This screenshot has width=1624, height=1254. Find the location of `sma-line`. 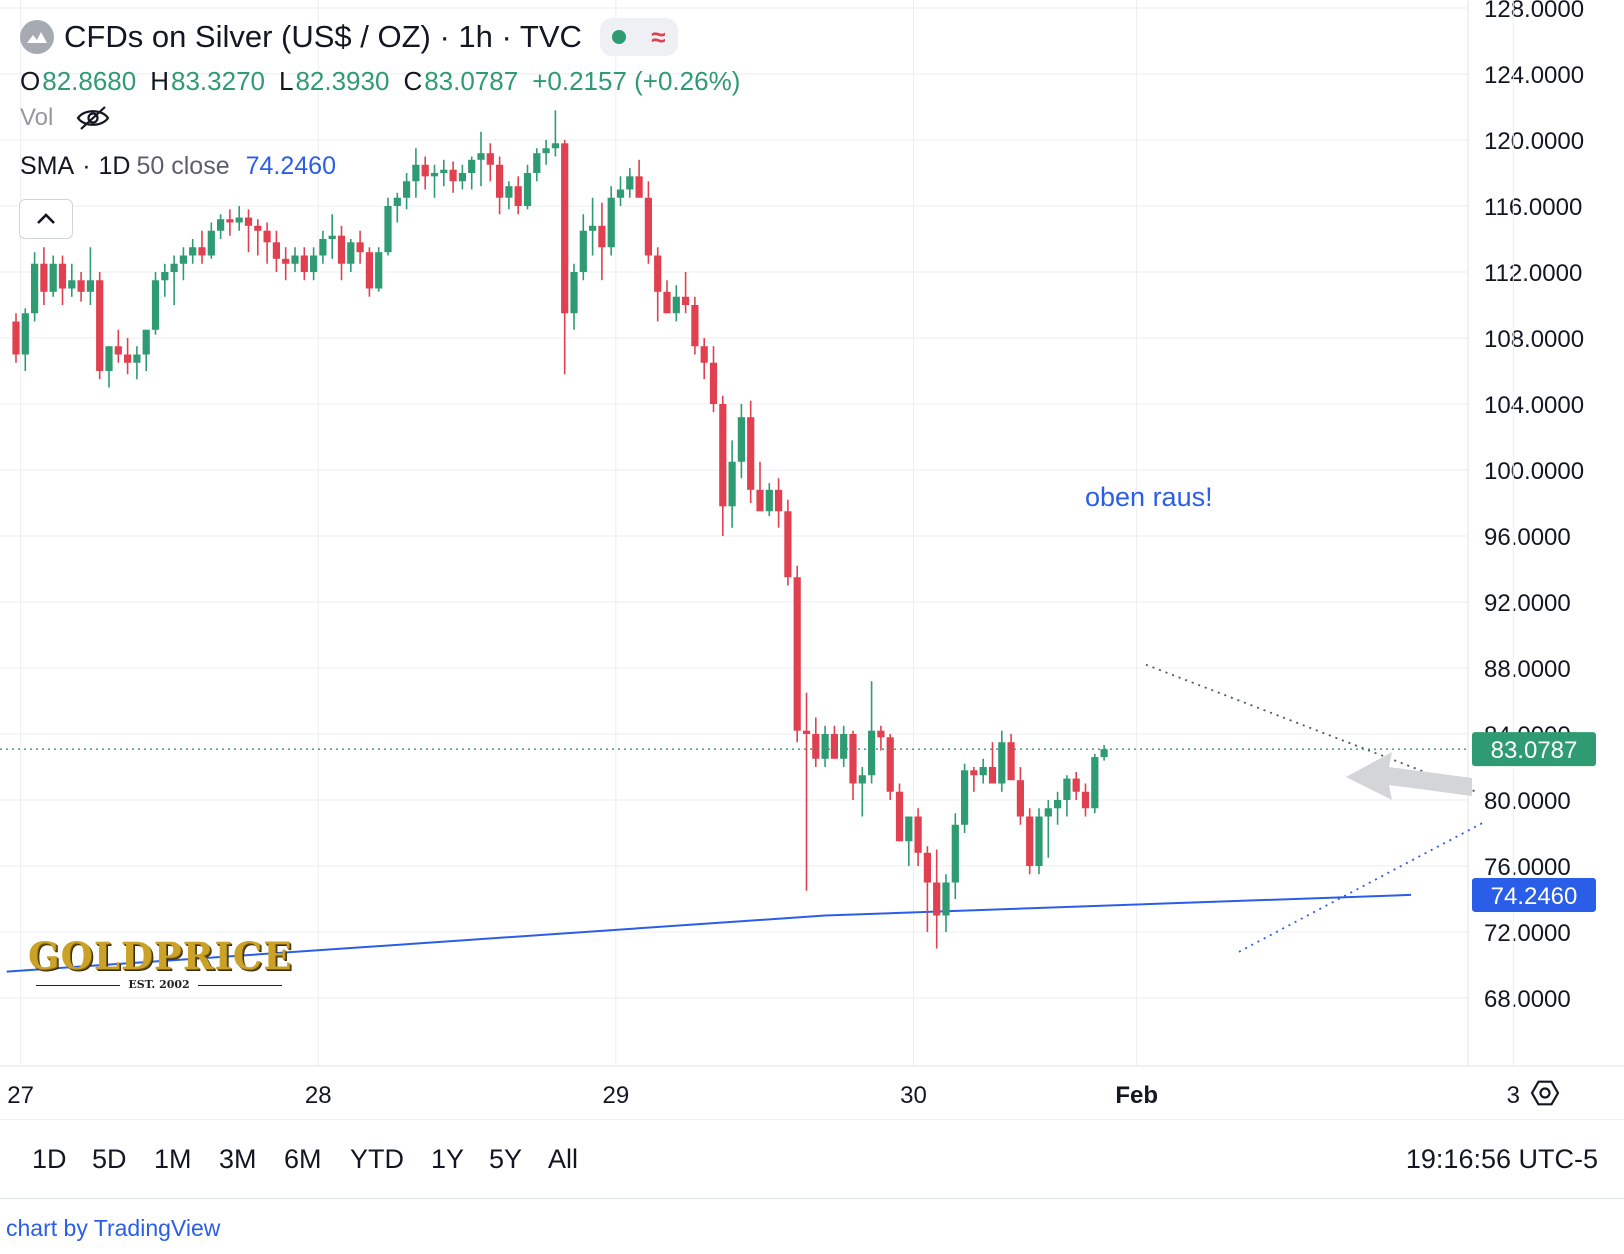

sma-line is located at coordinates (709, 933).